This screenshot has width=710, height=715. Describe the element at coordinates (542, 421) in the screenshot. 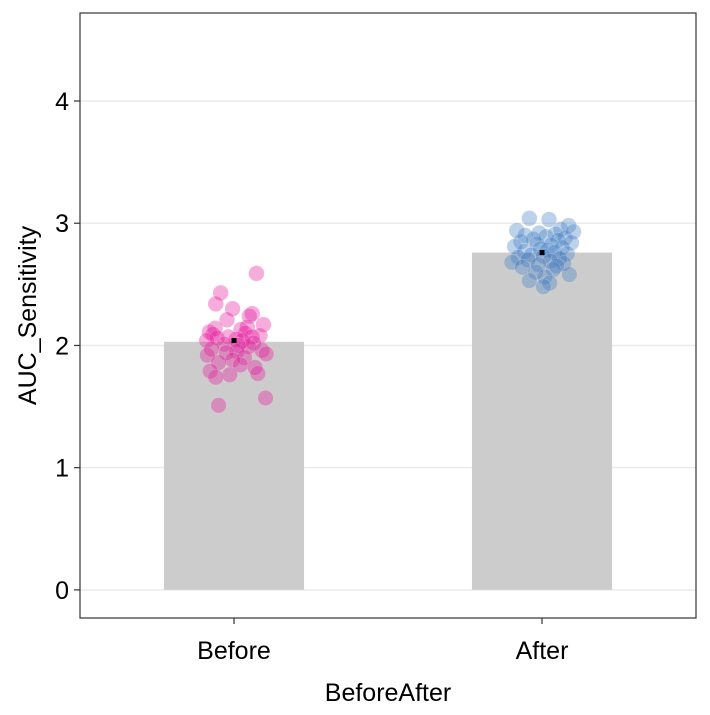

I see `bar-after` at that location.